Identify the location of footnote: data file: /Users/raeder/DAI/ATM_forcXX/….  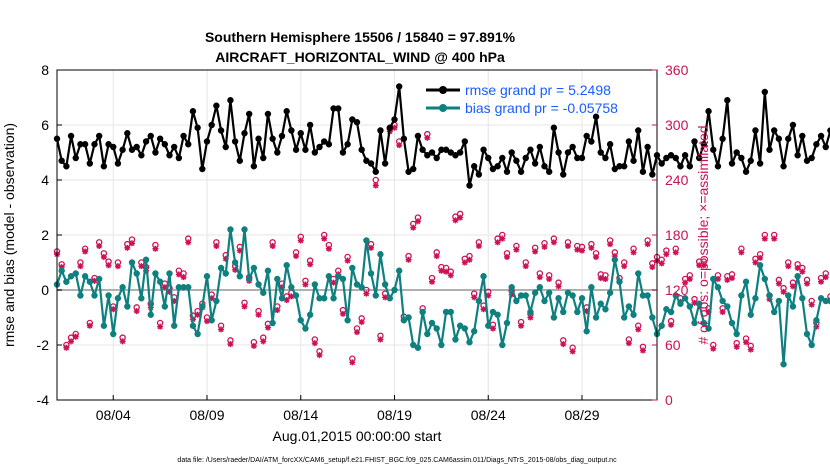
(397, 460).